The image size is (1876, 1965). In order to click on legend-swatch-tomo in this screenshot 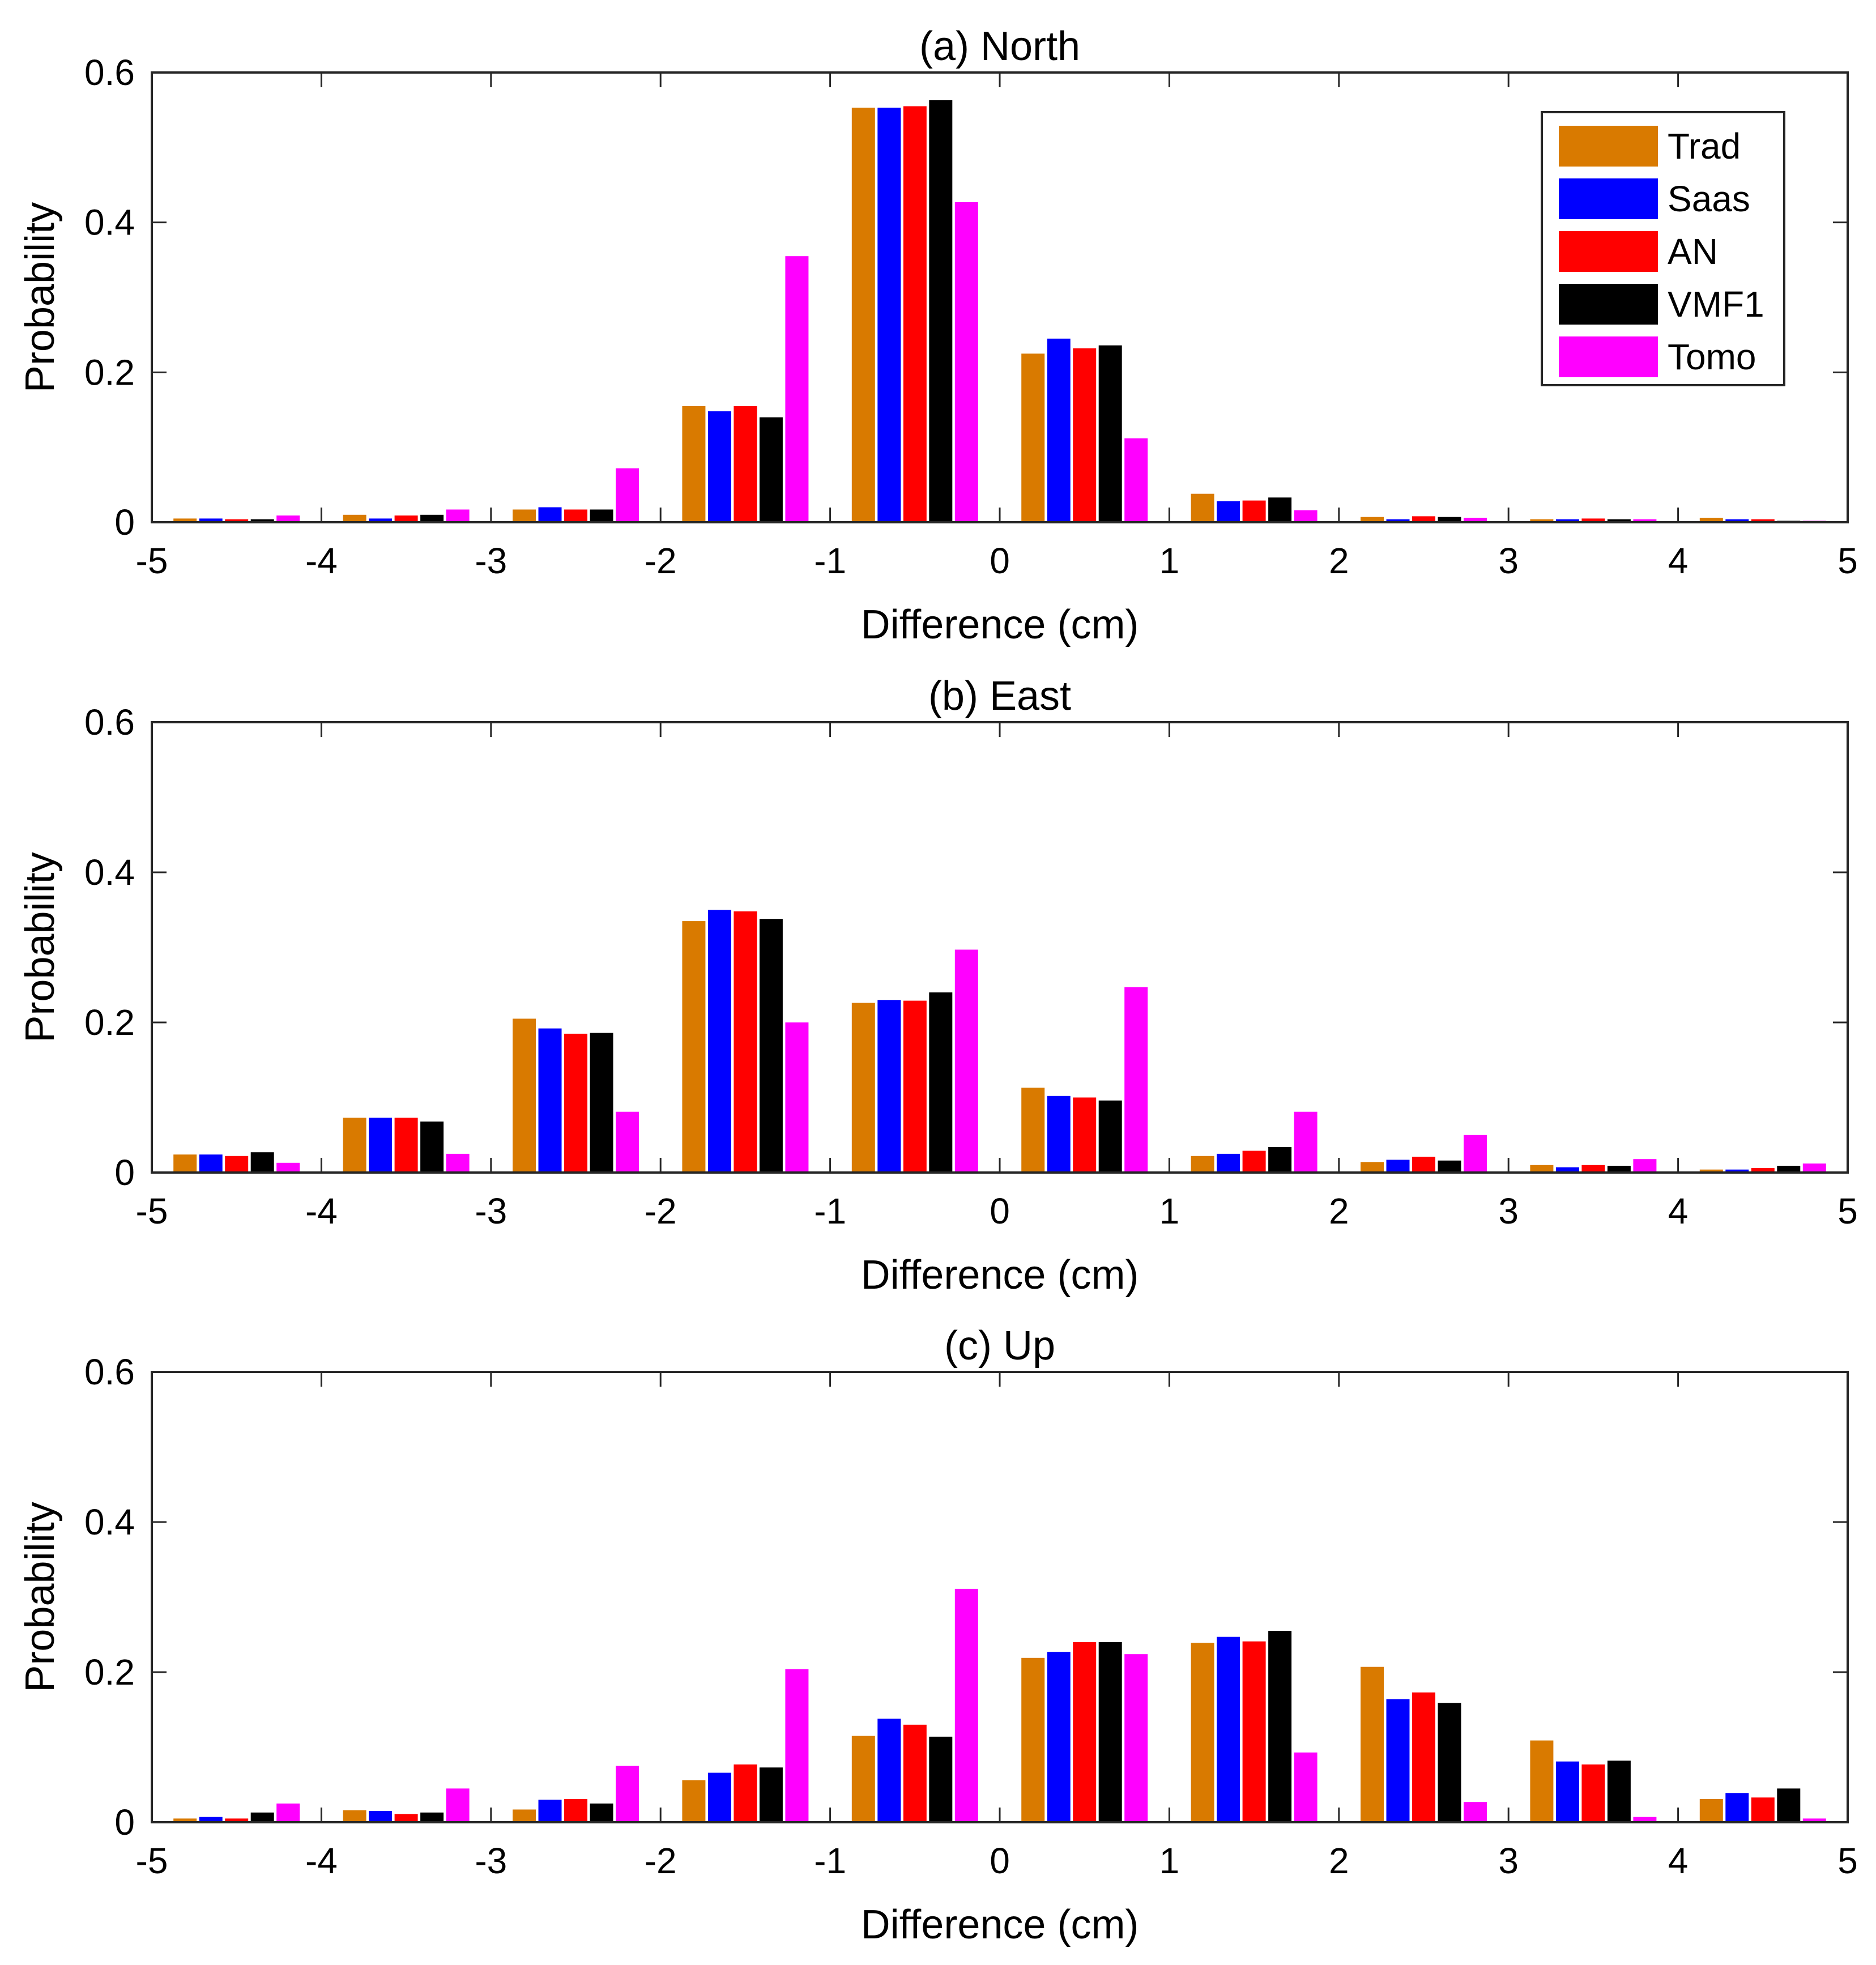, I will do `click(1608, 356)`.